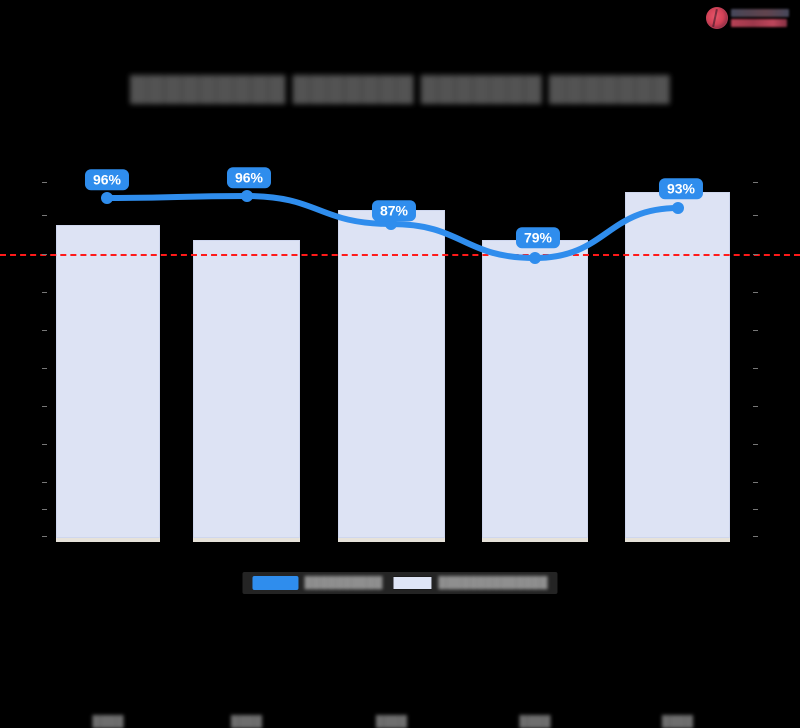 The height and width of the screenshot is (728, 800). Describe the element at coordinates (400, 255) in the screenshot. I see `threshold-line` at that location.